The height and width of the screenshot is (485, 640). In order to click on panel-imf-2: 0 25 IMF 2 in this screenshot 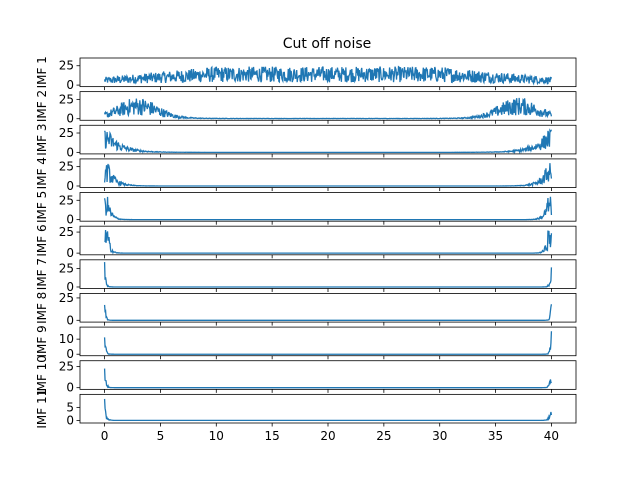, I will do `click(306, 108)`.